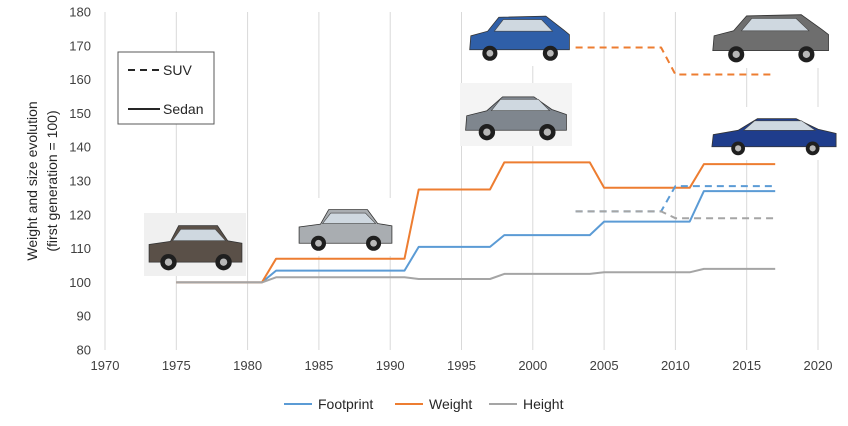 This screenshot has height=426, width=848. I want to click on y-axis-subtitle: (first generation = 100), so click(52, 180).